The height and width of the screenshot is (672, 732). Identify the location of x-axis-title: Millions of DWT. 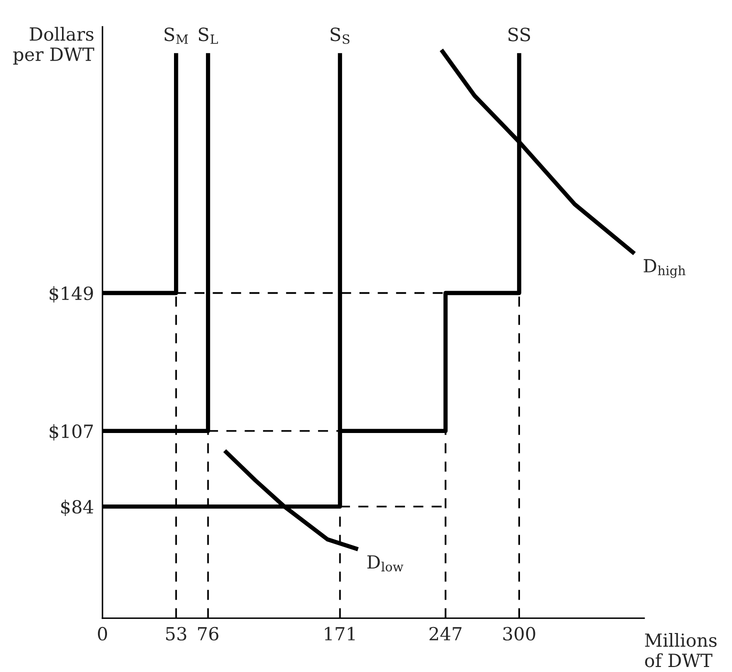
(681, 650).